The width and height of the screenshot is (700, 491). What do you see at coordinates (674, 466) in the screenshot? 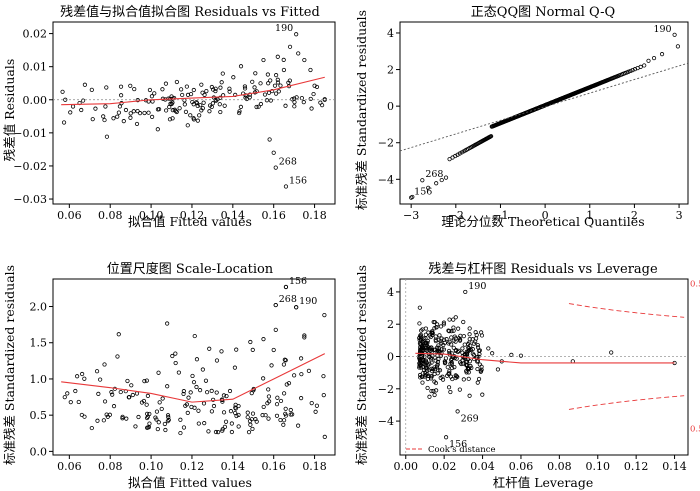
I see `x-tick-label: 0.14` at bounding box center [674, 466].